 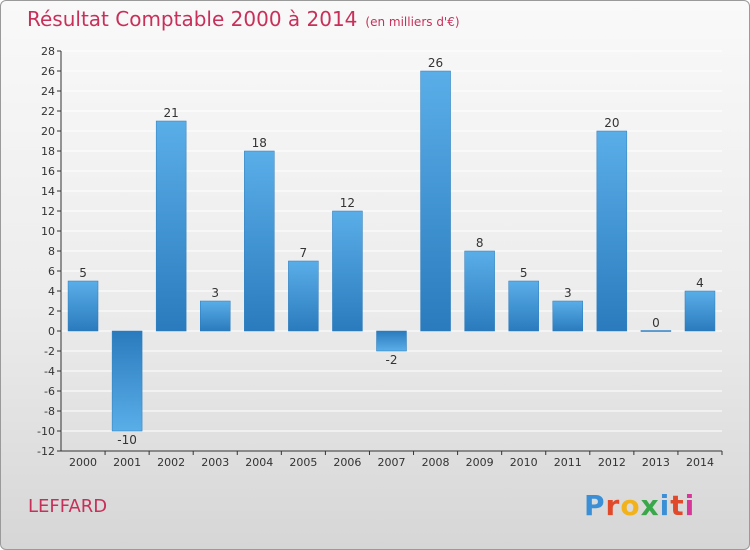 What do you see at coordinates (51, 251) in the screenshot?
I see `y-tick-label: 8` at bounding box center [51, 251].